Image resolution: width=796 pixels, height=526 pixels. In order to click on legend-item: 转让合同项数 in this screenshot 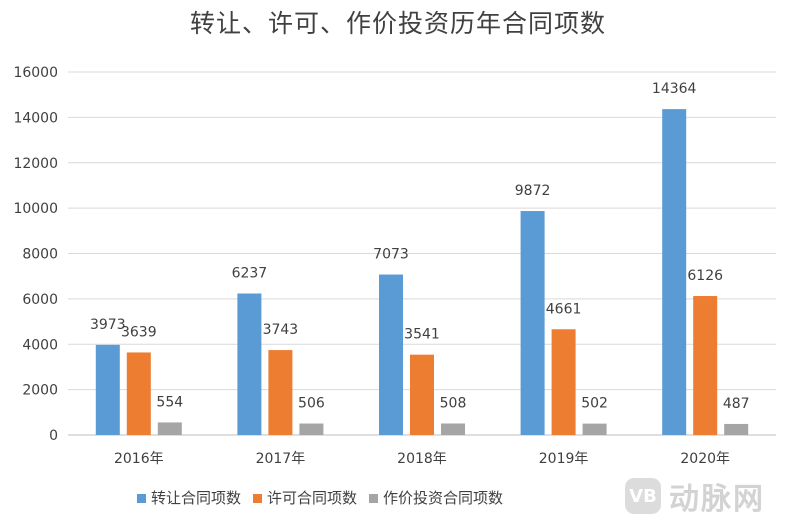, I will do `click(188, 497)`.